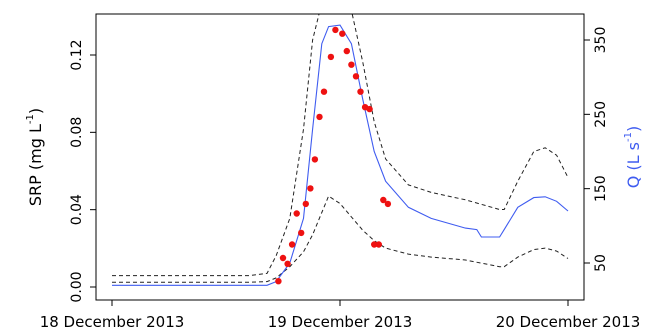 The height and width of the screenshot is (332, 654). I want to click on x-tick-label: 18 December 2013, so click(112, 322).